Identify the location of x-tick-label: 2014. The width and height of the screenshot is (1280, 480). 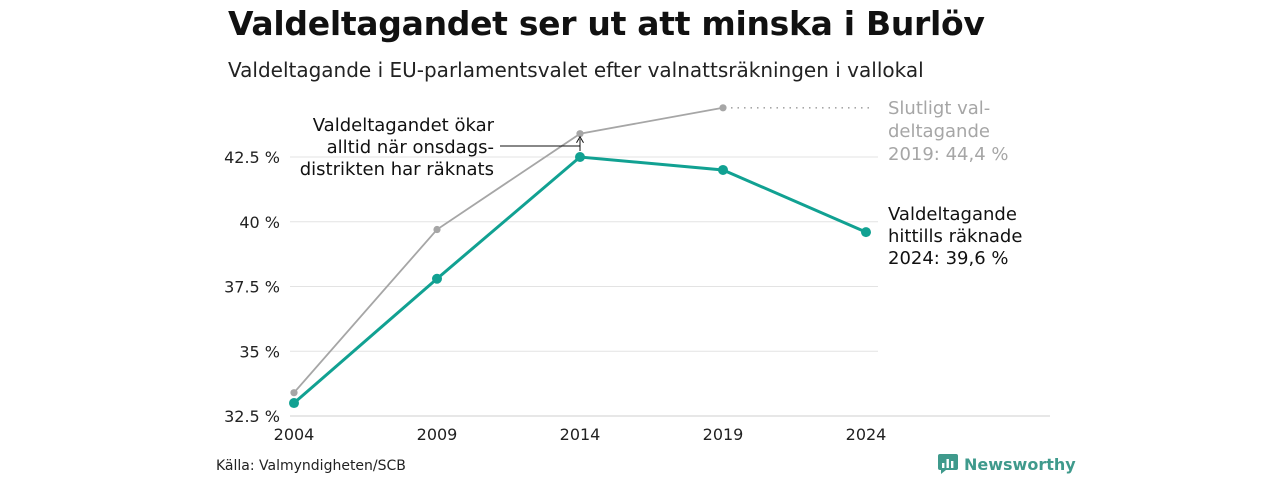
(580, 434).